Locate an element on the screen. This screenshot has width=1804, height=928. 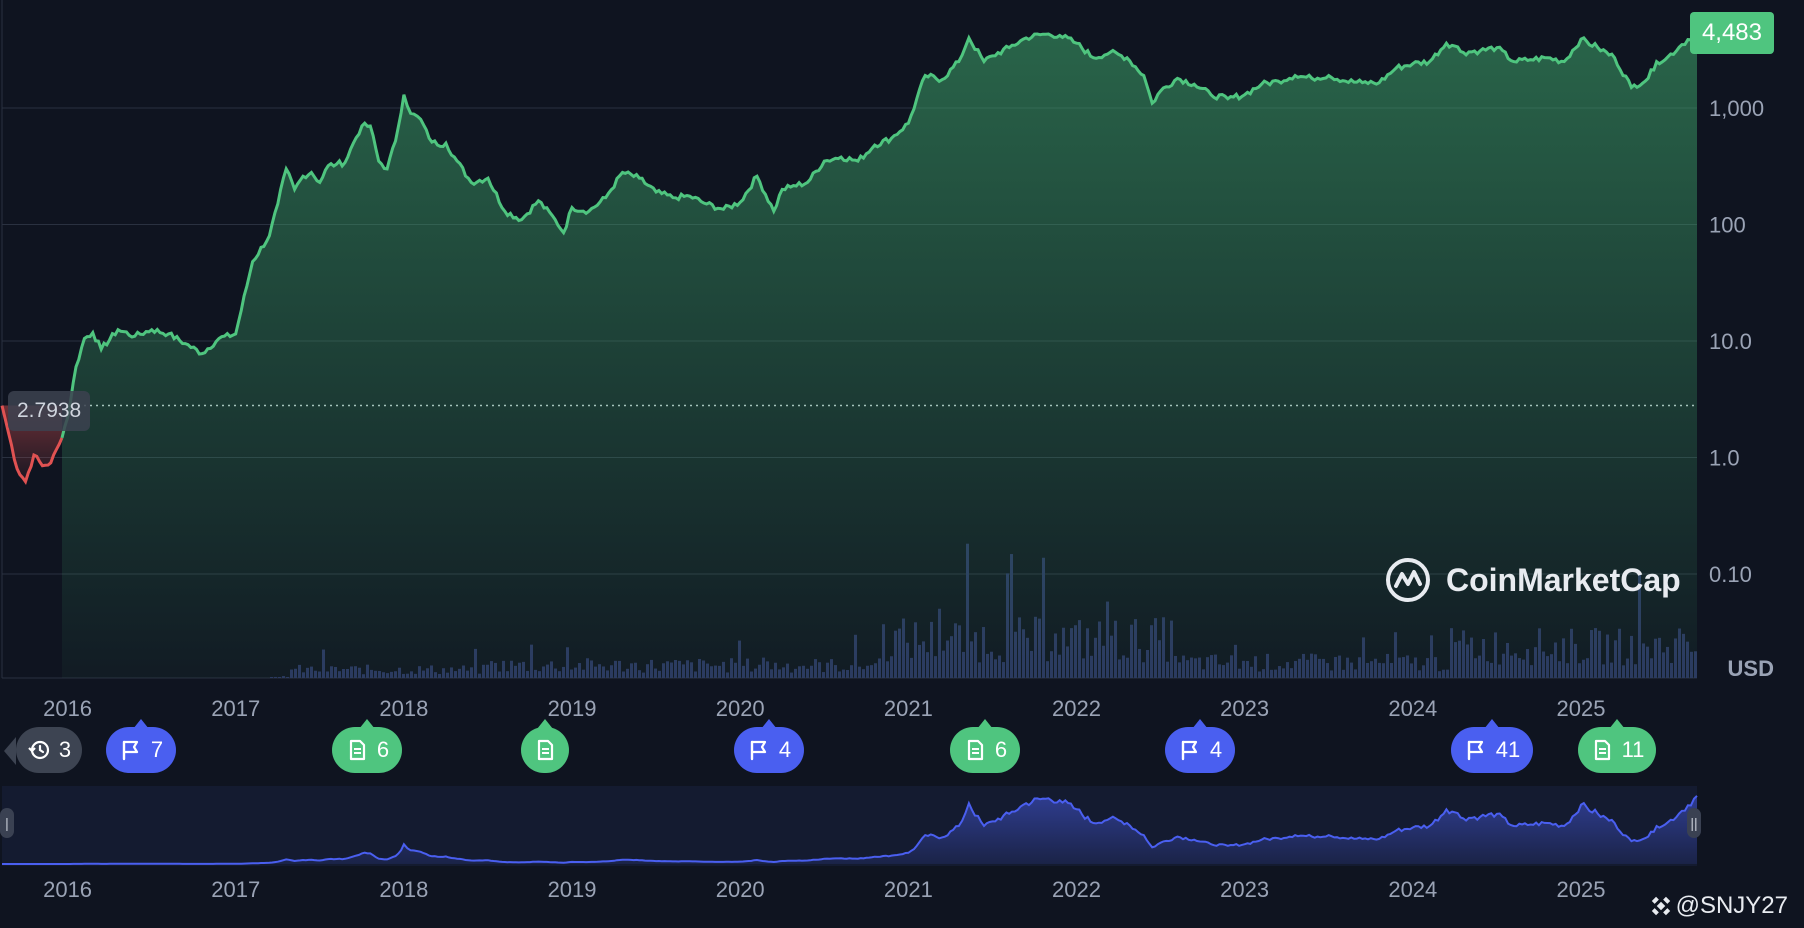
navigator is located at coordinates (850, 826).